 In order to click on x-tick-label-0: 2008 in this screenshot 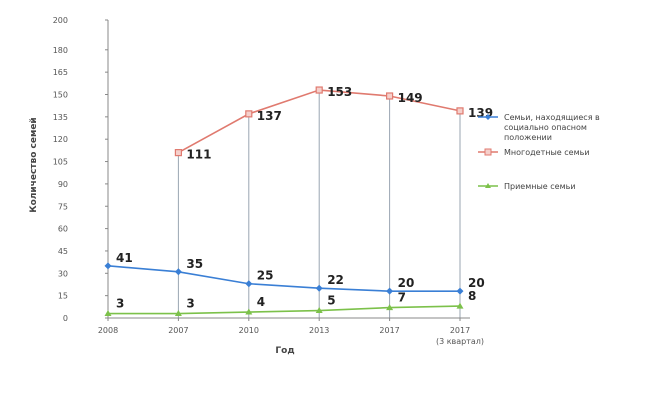, I will do `click(108, 330)`.